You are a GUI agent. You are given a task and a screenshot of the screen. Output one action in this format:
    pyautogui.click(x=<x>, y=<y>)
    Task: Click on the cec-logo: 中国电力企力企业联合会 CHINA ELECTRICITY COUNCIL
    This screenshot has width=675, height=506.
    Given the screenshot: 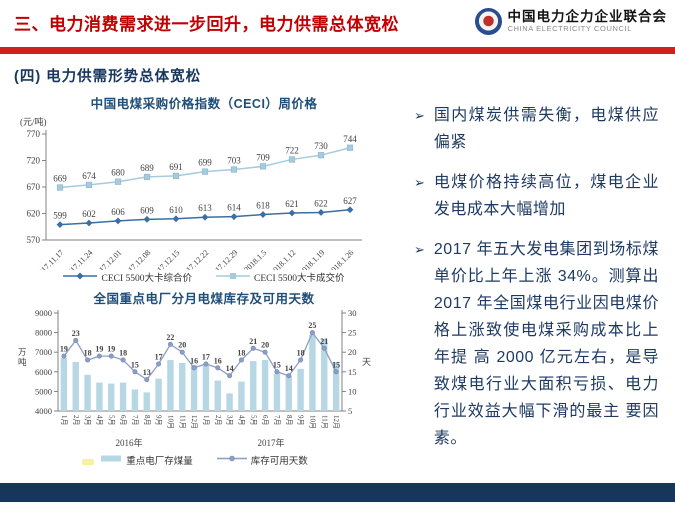 What is the action you would take?
    pyautogui.click(x=571, y=21)
    